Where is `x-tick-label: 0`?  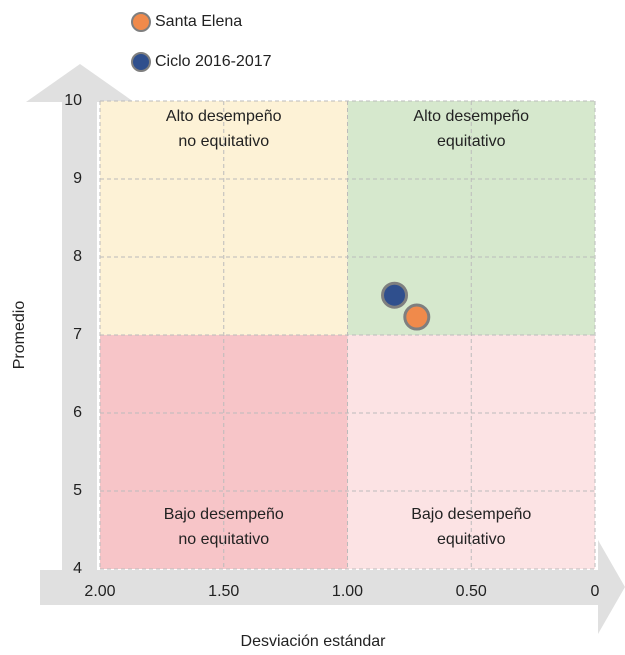
x-tick-label: 0 is located at coordinates (595, 591).